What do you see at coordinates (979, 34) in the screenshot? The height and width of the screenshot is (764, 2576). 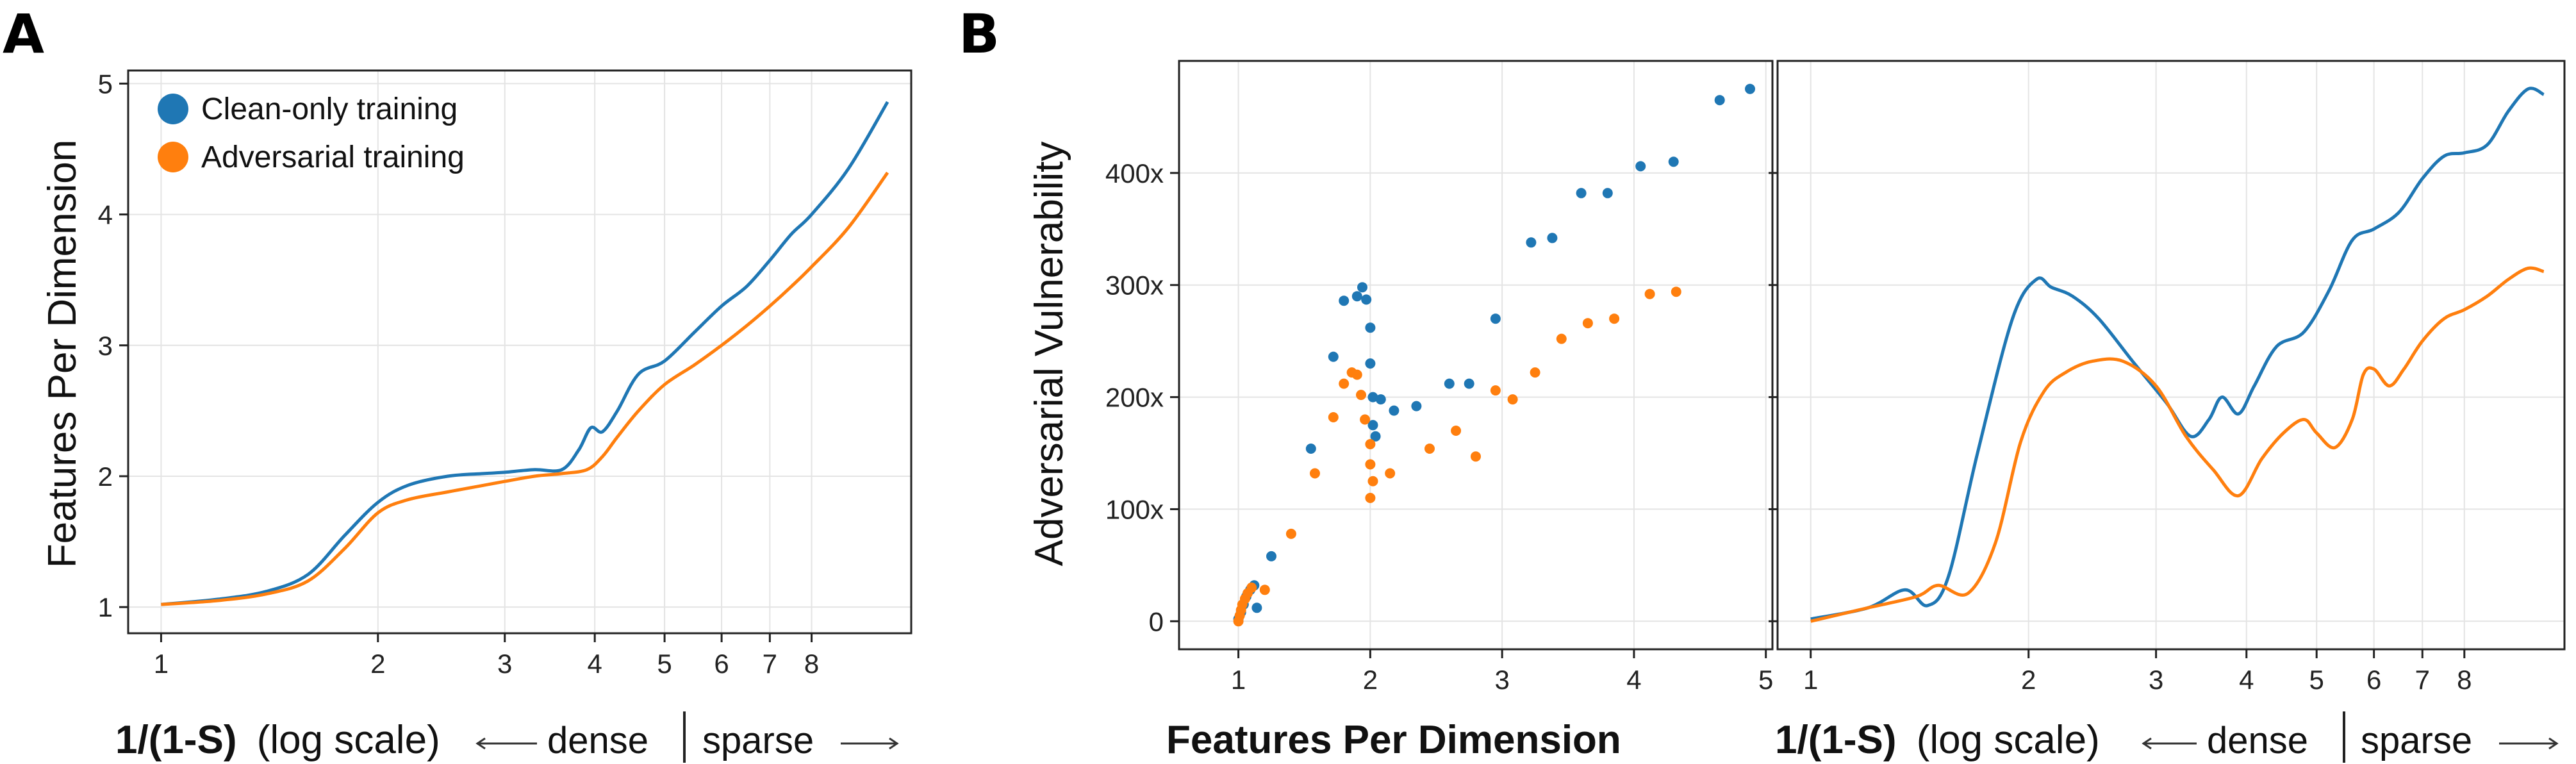 I see `panel-b-letter: B` at bounding box center [979, 34].